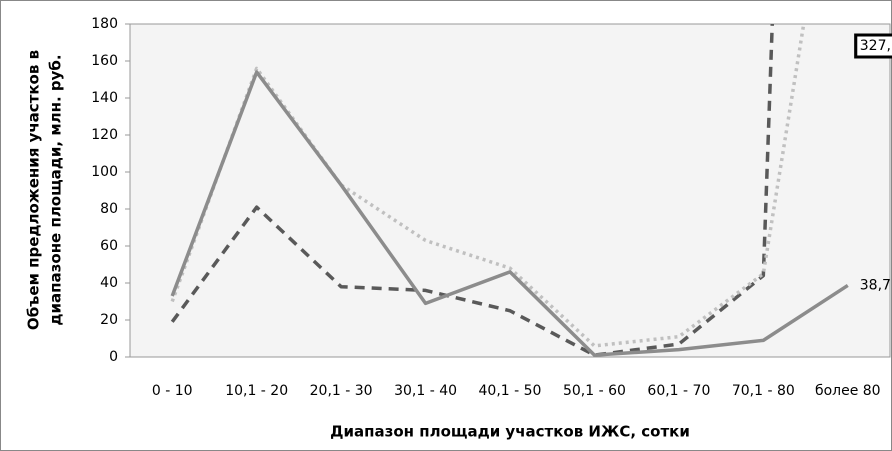 Image resolution: width=892 pixels, height=451 pixels. Describe the element at coordinates (34, 190) in the screenshot. I see `y-axis-title: Объем предложения участков в` at that location.